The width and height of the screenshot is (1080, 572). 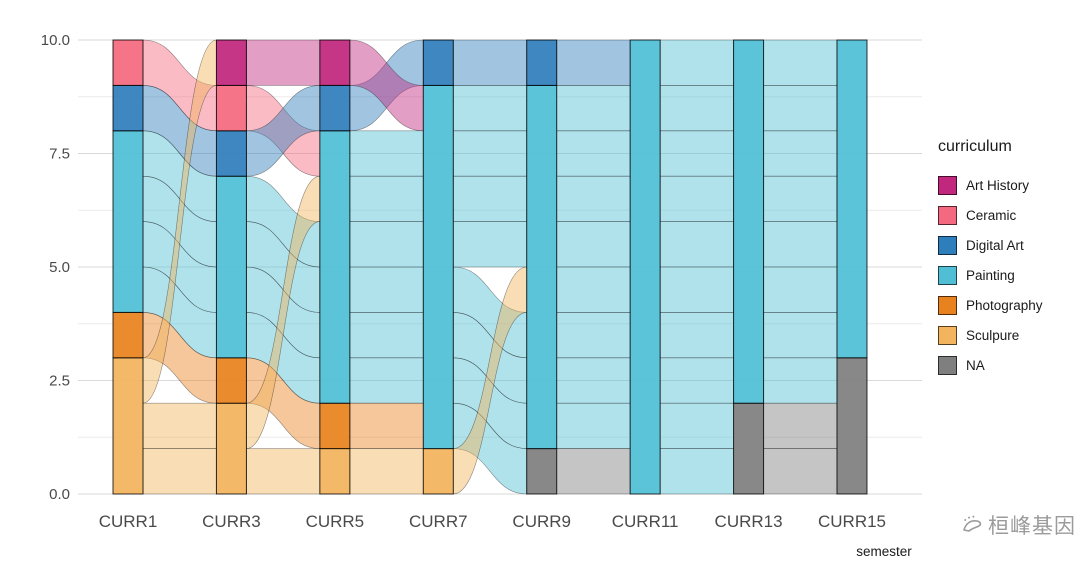 What do you see at coordinates (1032, 526) in the screenshot?
I see `watermark-text: 桓峰基因` at bounding box center [1032, 526].